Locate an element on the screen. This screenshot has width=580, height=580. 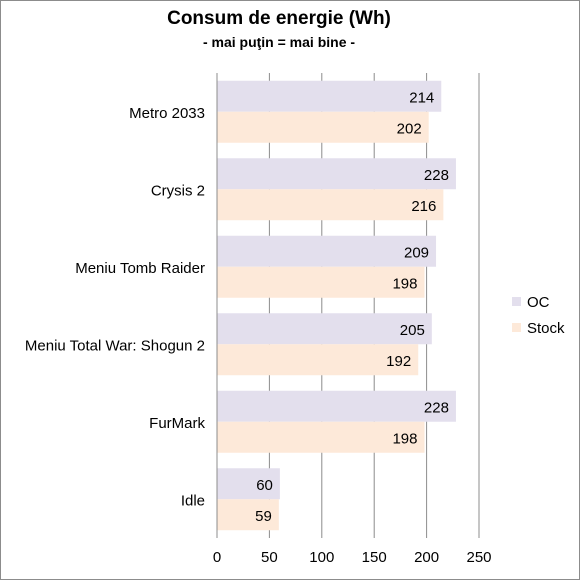
chart-subtitle: - mai puţin = mai bine - is located at coordinates (279, 42).